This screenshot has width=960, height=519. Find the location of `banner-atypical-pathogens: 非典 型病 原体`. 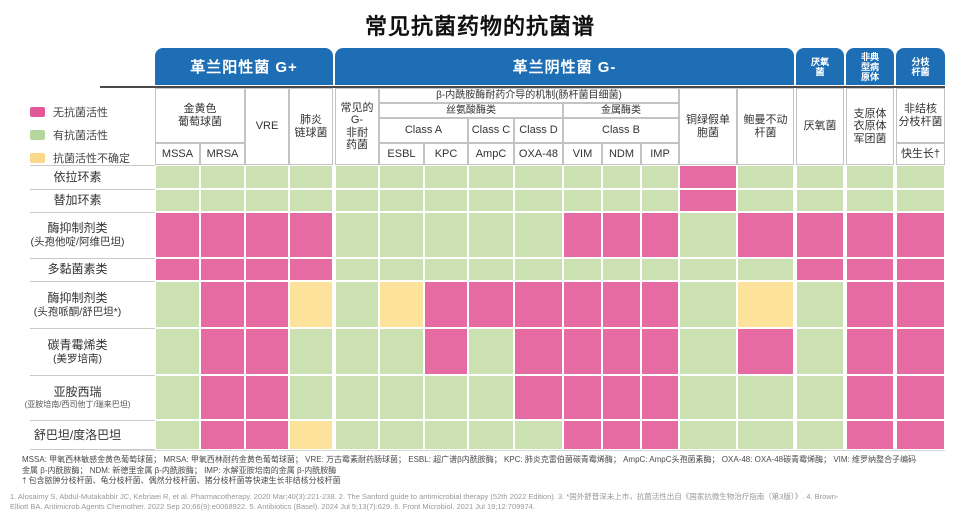

banner-atypical-pathogens: 非典 型病 原体 is located at coordinates (870, 66).